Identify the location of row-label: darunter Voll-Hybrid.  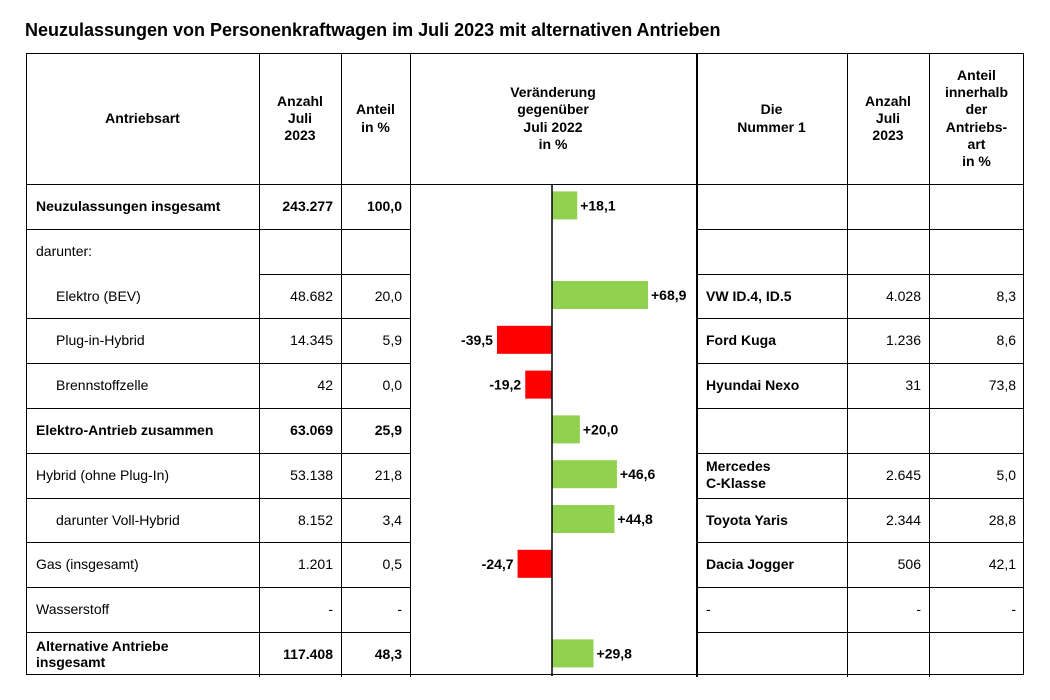
(118, 519).